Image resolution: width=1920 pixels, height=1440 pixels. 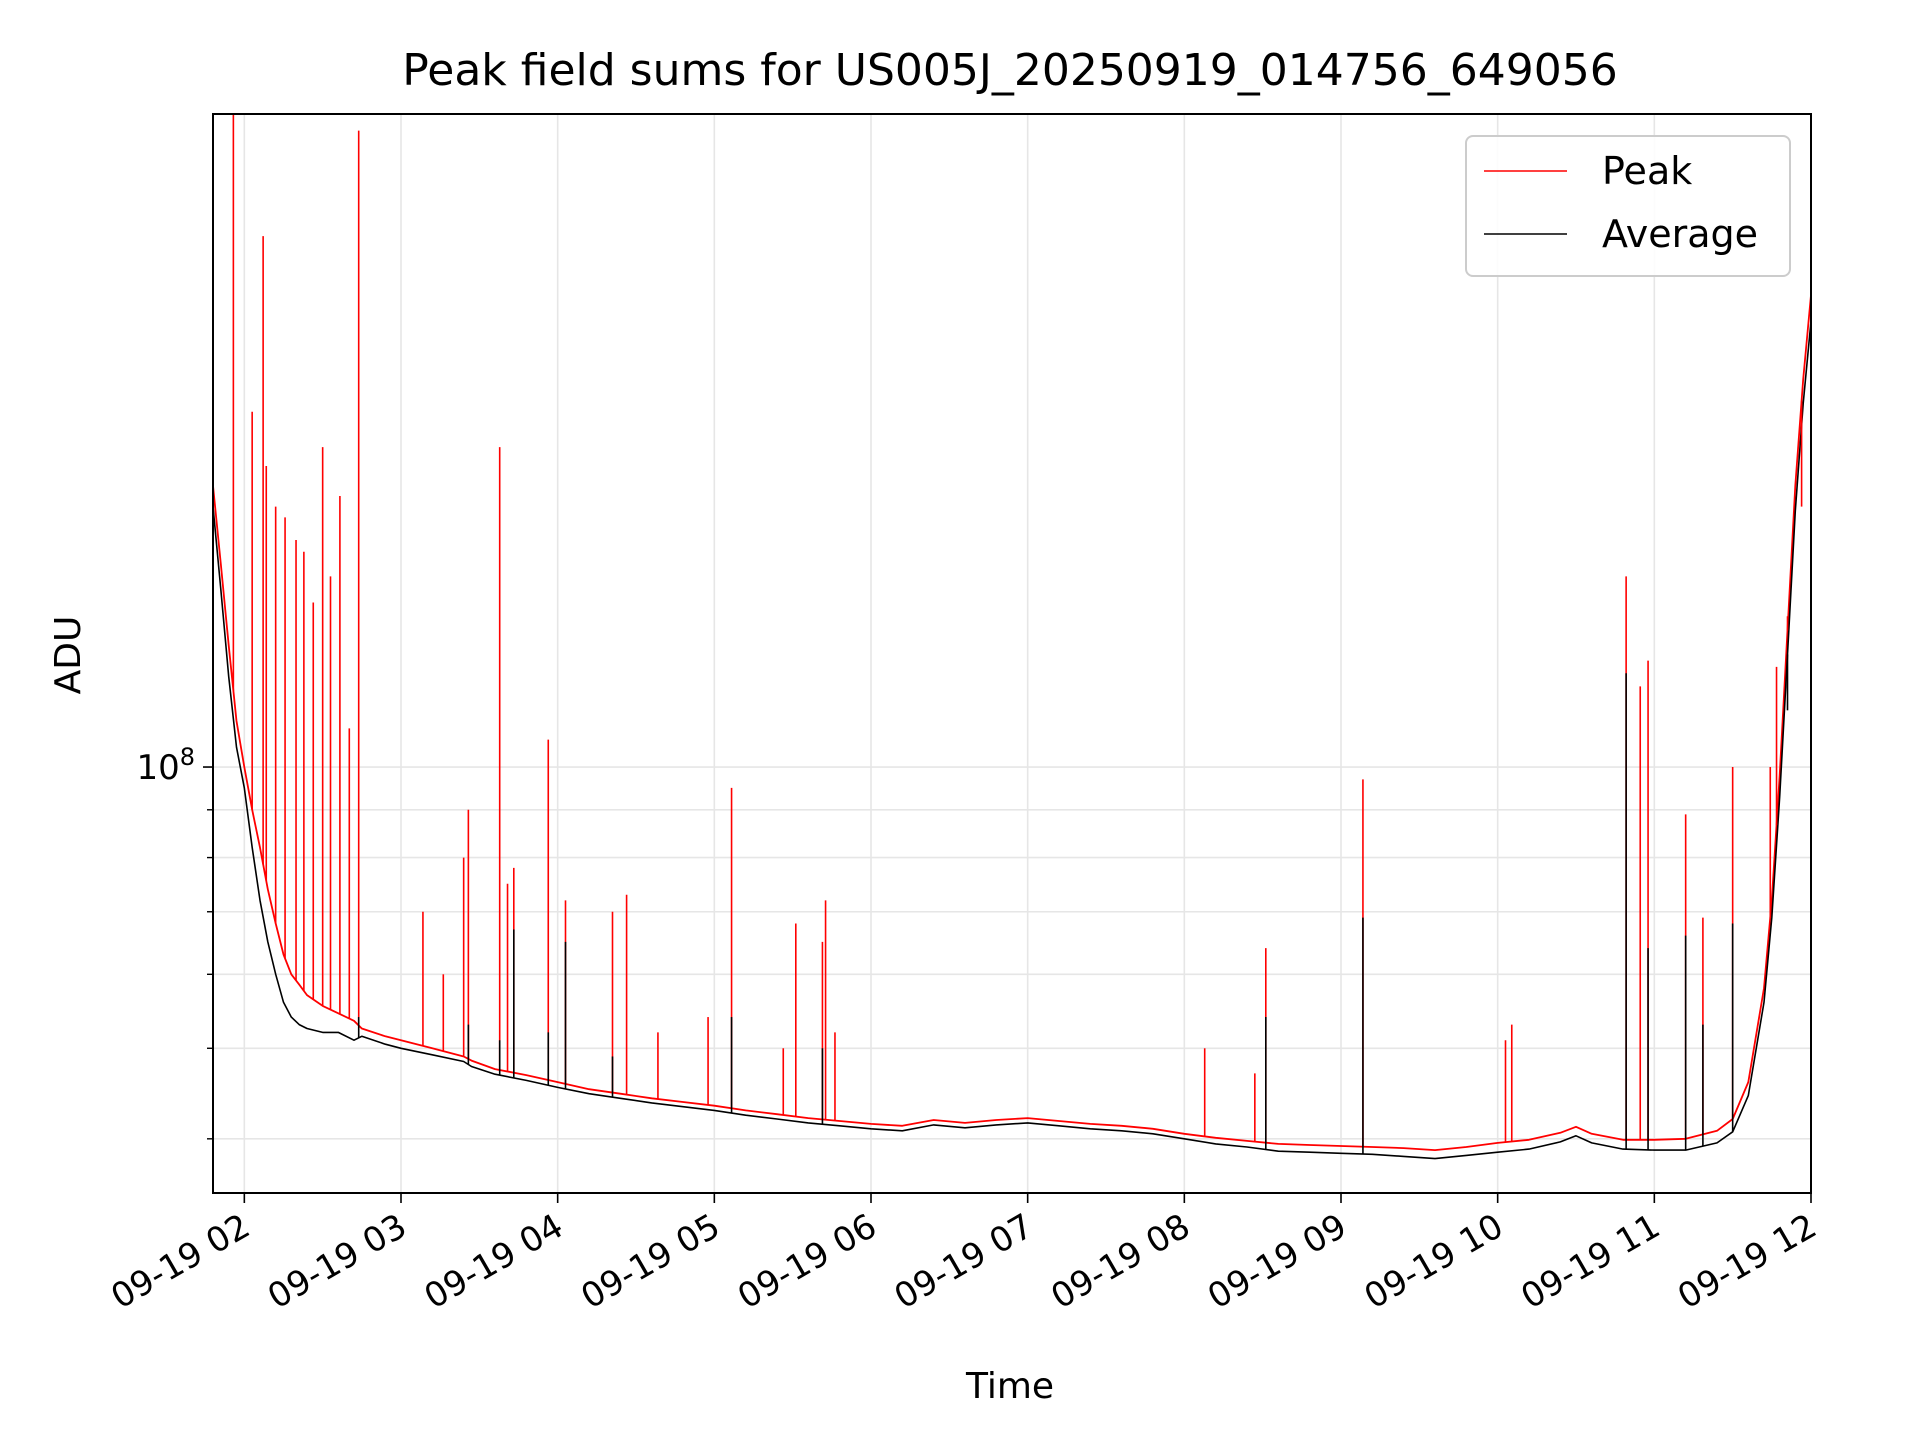 What do you see at coordinates (1628, 206) in the screenshot?
I see `legend: Peak Average` at bounding box center [1628, 206].